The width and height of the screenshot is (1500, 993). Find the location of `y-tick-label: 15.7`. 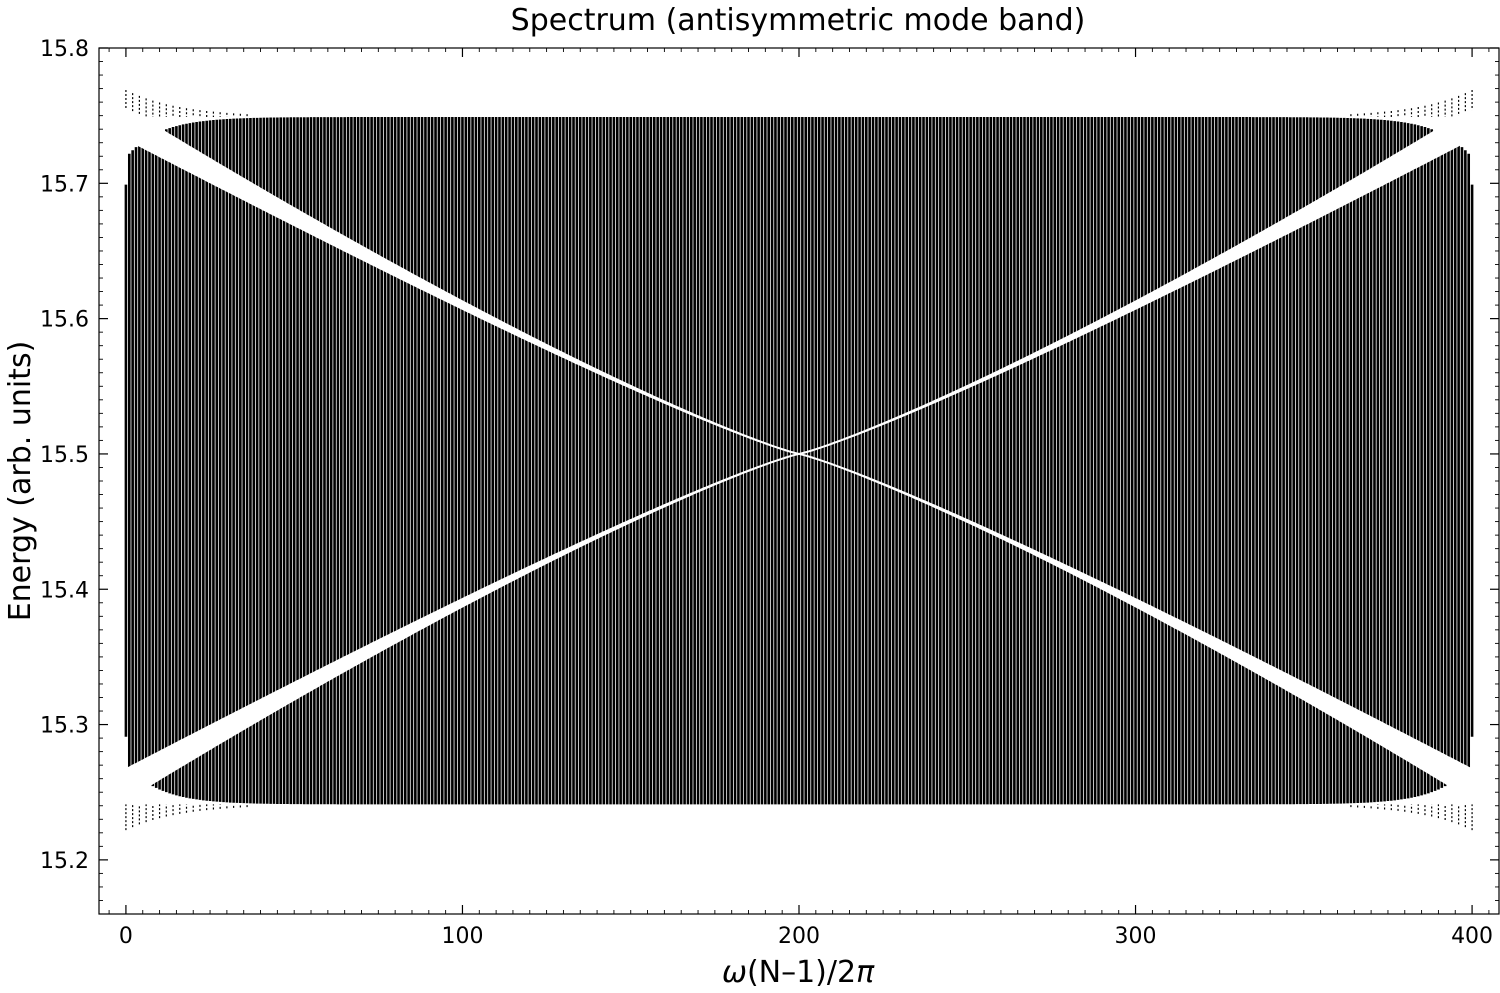

y-tick-label: 15.7 is located at coordinates (64, 184).